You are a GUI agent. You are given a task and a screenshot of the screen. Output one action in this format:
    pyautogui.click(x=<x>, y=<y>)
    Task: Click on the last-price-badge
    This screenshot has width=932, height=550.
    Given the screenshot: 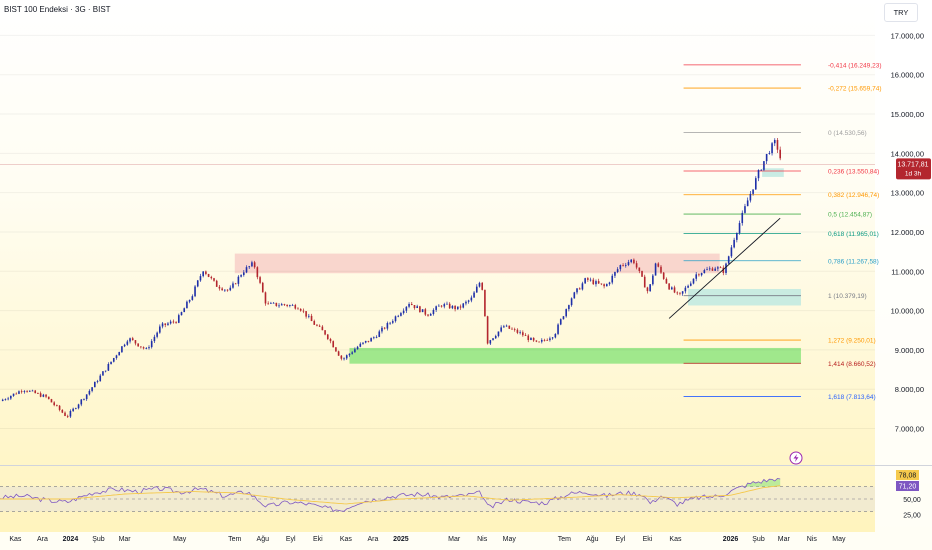 What is the action you would take?
    pyautogui.click(x=913, y=169)
    